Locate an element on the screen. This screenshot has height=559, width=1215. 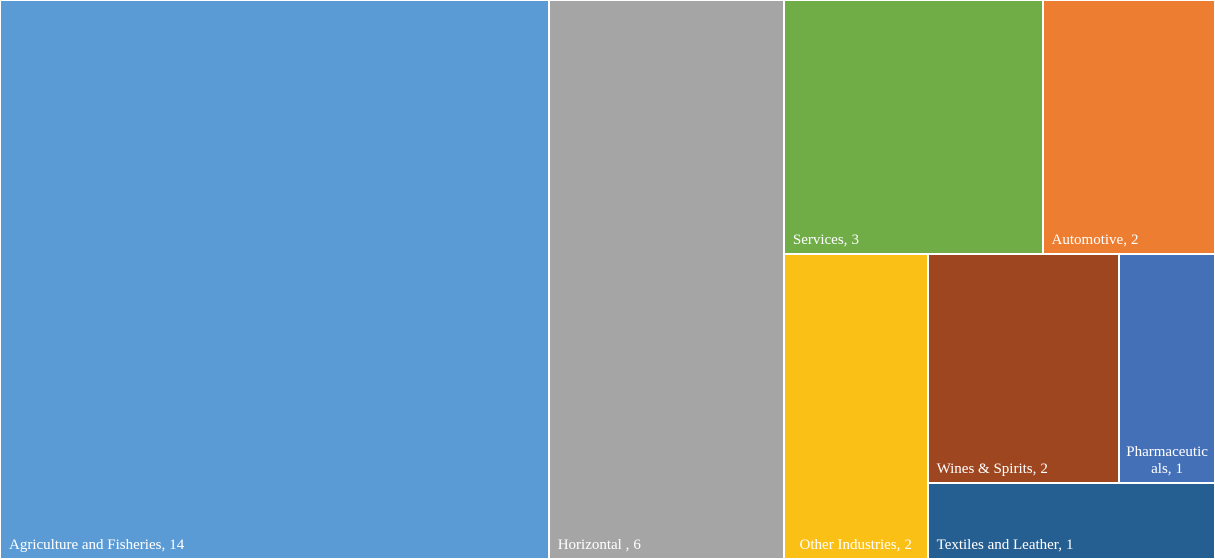
category-label: Horizontal , is located at coordinates (593, 545).